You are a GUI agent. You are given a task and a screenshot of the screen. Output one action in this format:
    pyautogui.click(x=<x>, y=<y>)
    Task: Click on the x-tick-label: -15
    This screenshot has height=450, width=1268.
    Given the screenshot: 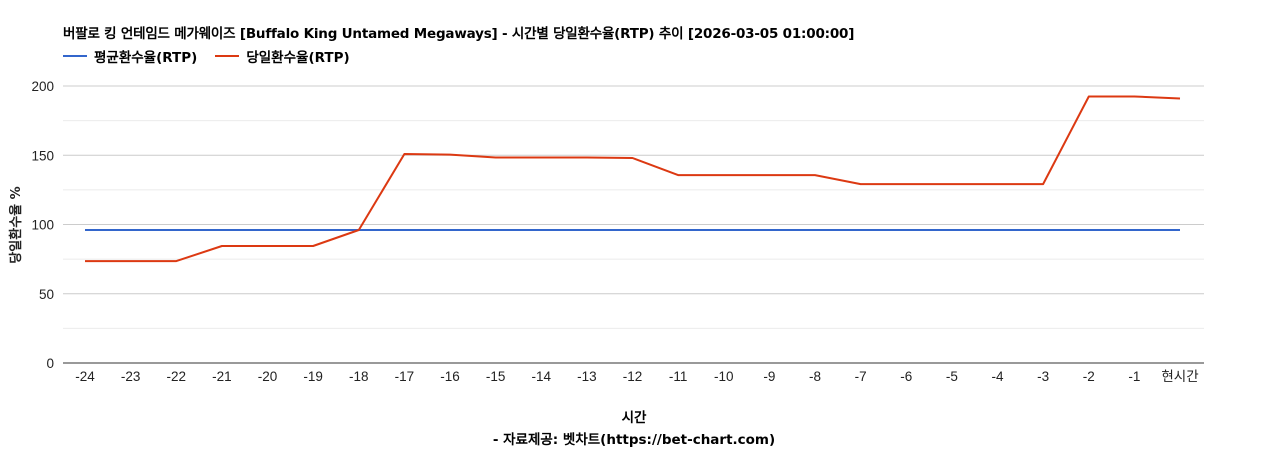 What is the action you would take?
    pyautogui.click(x=496, y=376)
    